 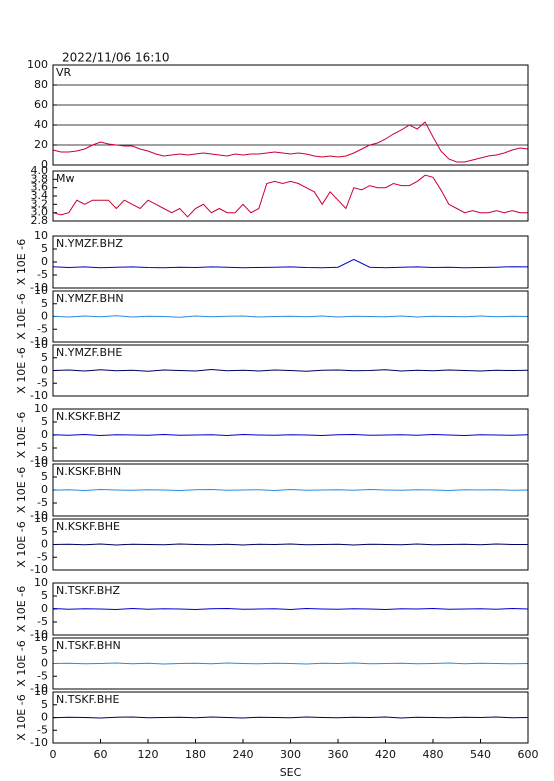 I want to click on x-tick-label: 600, so click(x=528, y=754).